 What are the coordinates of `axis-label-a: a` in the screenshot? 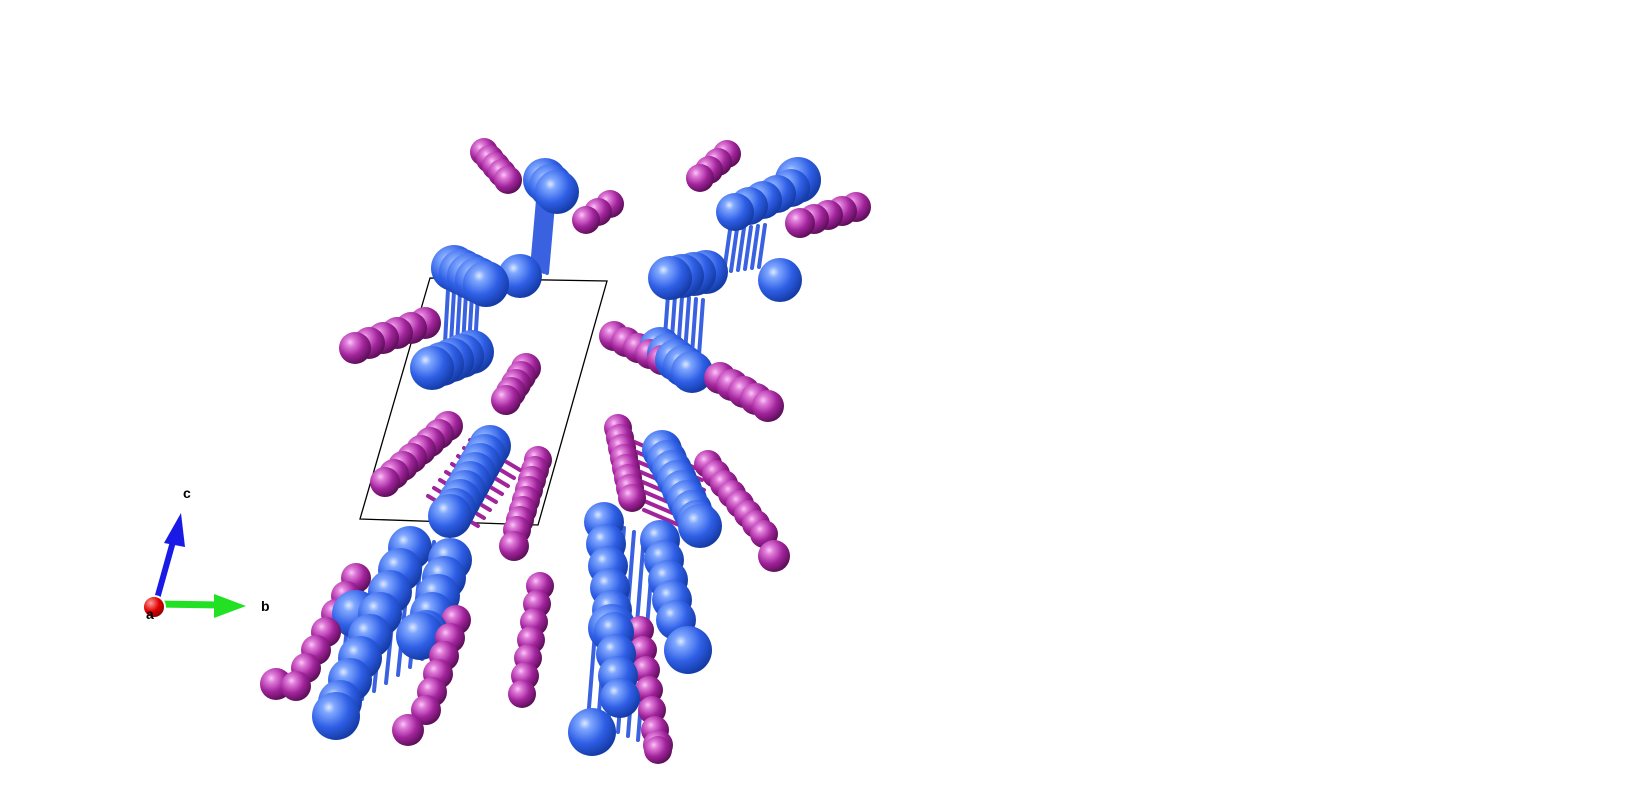 It's located at (150, 614).